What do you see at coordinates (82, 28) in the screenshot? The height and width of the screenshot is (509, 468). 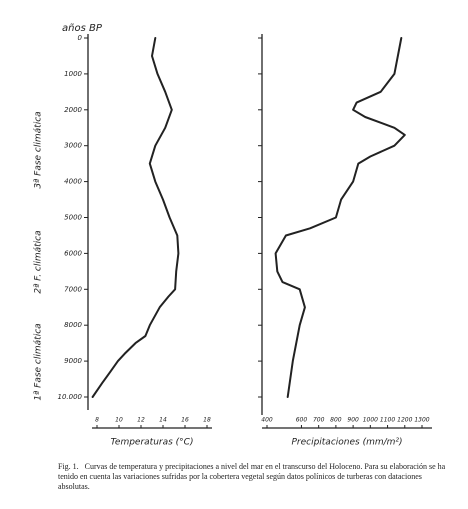 I see `y-axis-label: años BP` at bounding box center [82, 28].